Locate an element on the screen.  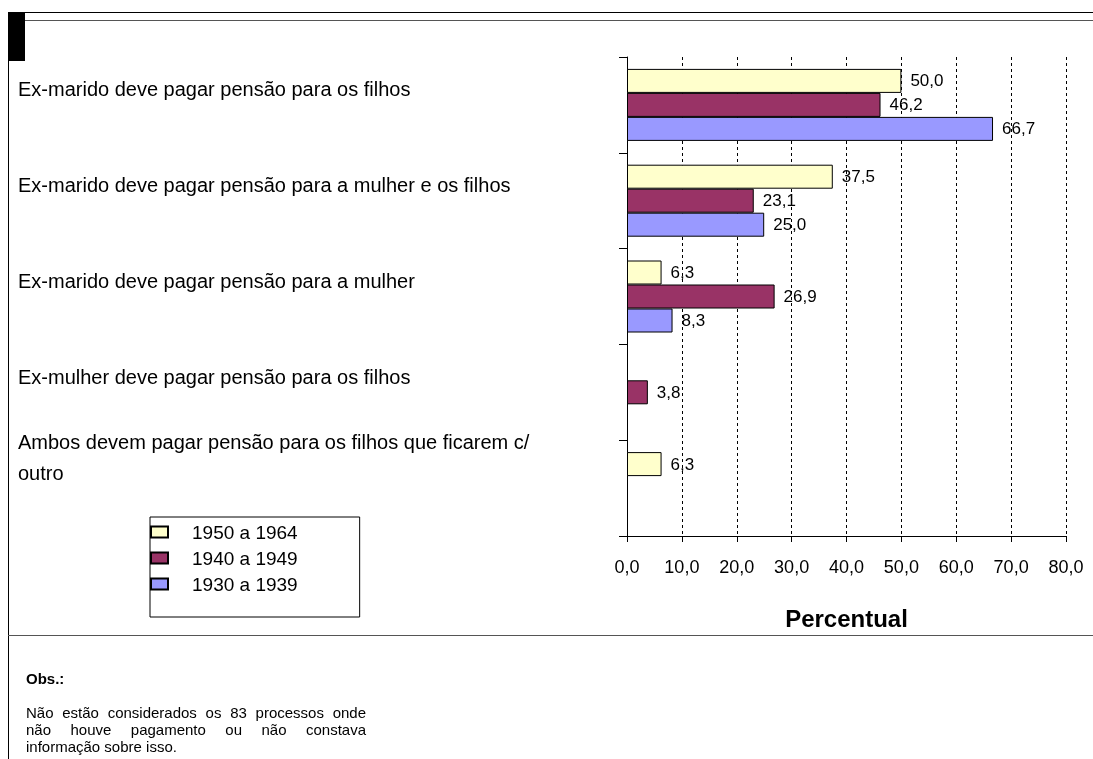
data-label: 50,0 is located at coordinates (927, 81).